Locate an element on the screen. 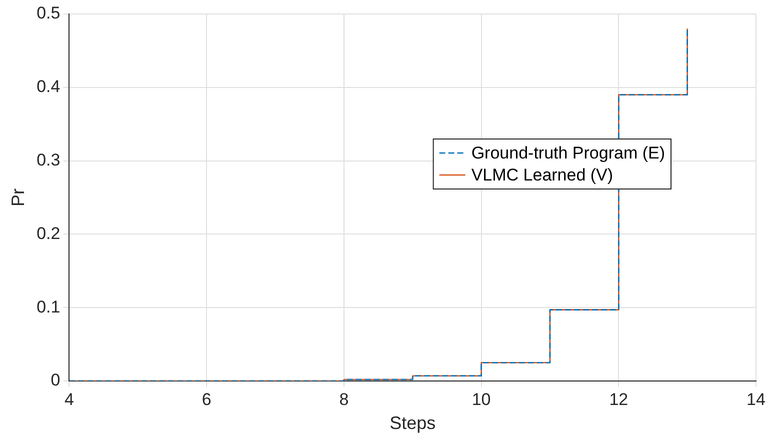  x-tick-label: 8 is located at coordinates (344, 399).